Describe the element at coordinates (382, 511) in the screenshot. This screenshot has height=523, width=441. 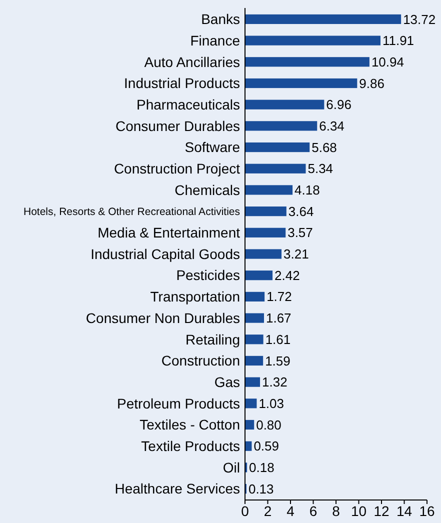
I see `x-tick-label: 12` at that location.